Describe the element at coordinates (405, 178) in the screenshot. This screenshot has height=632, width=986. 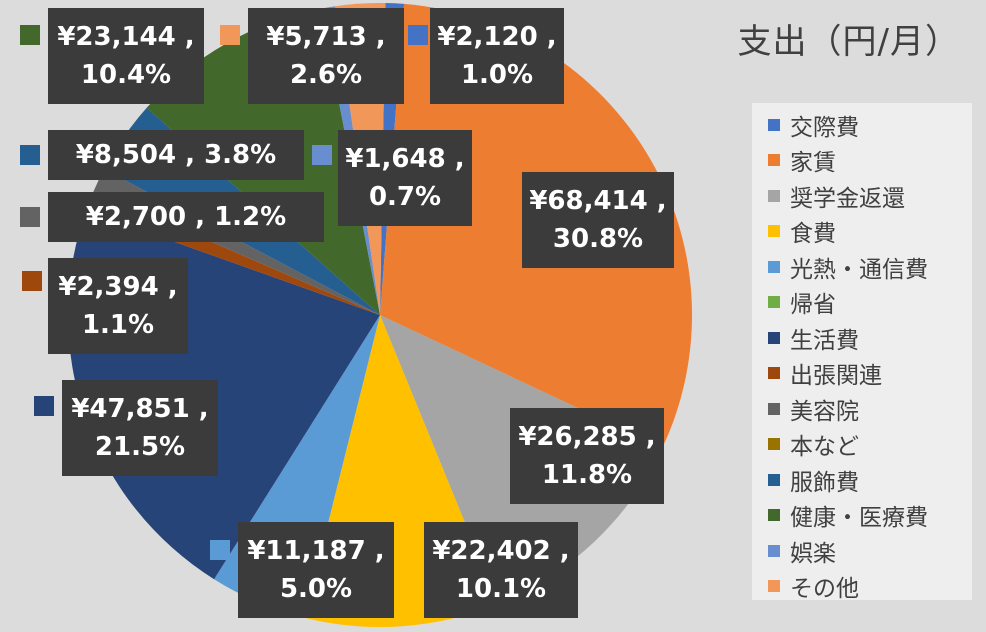
I see `data-label: ¥1,648 , 0.7%` at that location.